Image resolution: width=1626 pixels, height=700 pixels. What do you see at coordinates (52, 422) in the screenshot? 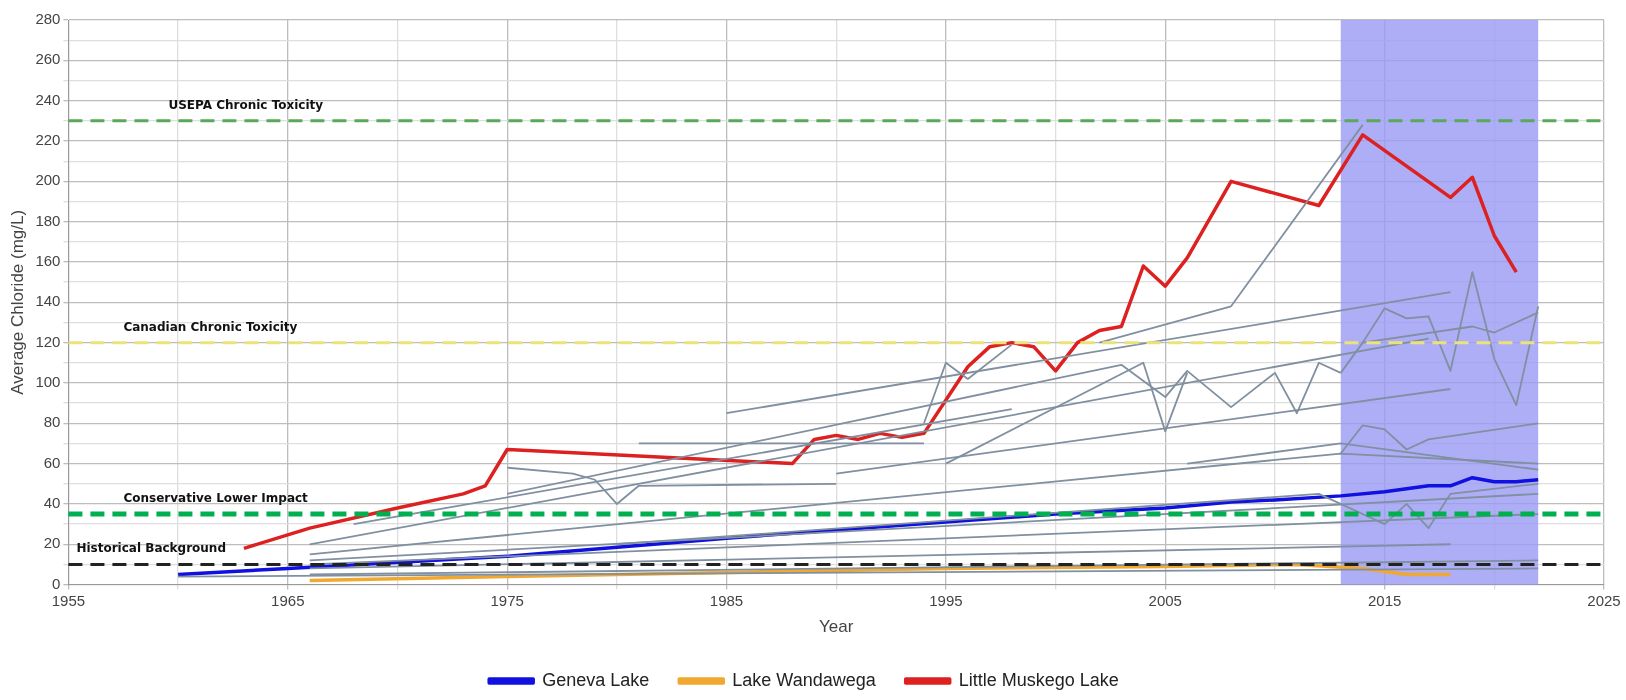
I see `y-tick-label: 80` at bounding box center [52, 422].